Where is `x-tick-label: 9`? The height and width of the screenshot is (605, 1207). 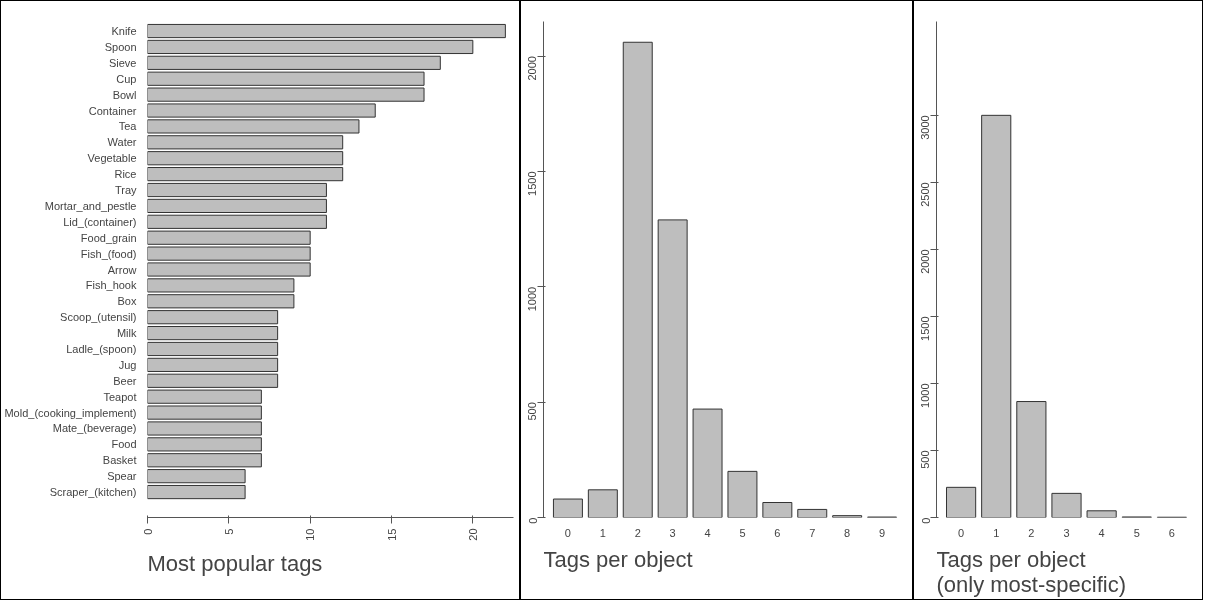 x-tick-label: 9 is located at coordinates (882, 532).